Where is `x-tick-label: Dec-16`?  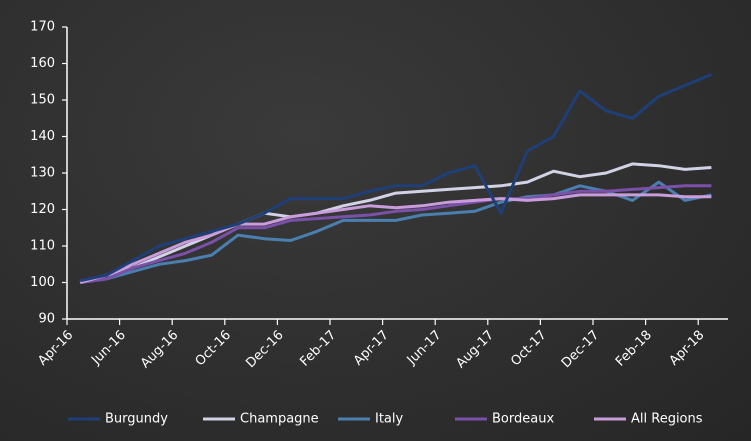 x-tick-label: Dec-16 is located at coordinates (264, 349).